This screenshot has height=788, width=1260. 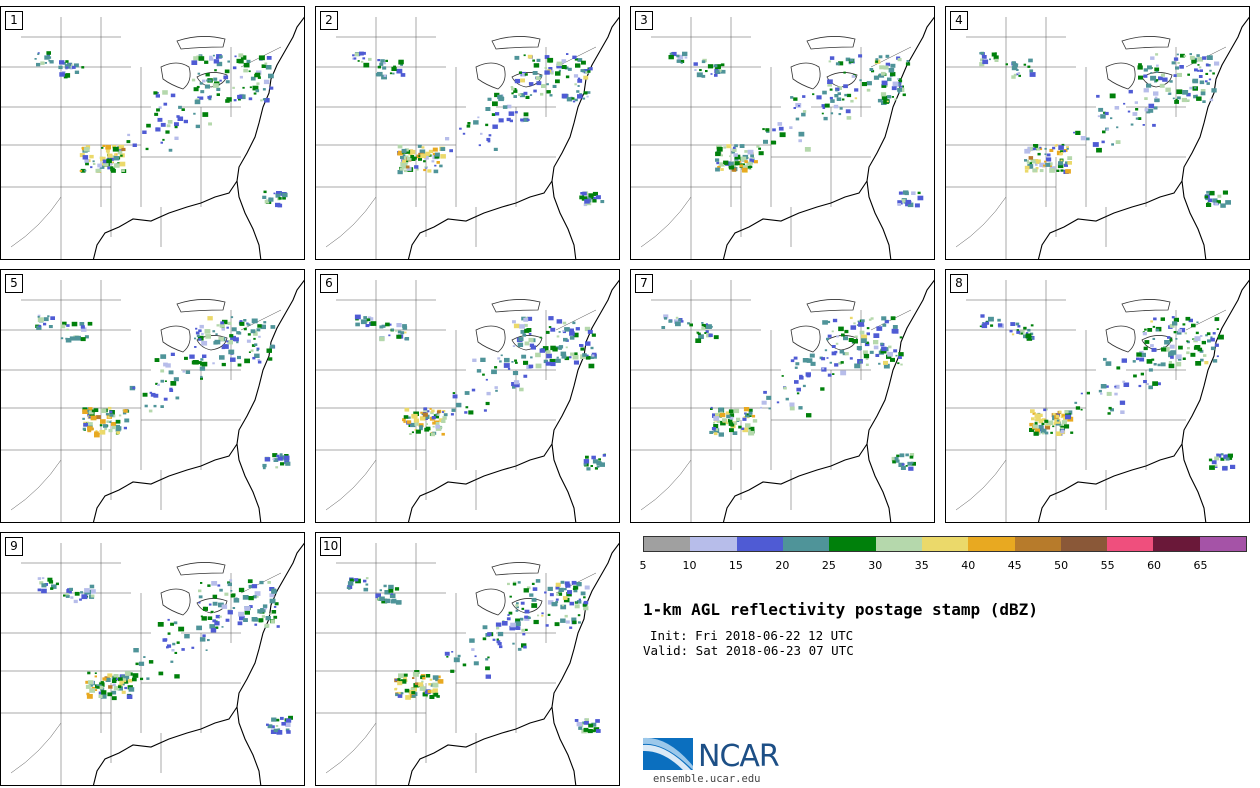 I want to click on logo-wordmark: NCAR, so click(x=739, y=756).